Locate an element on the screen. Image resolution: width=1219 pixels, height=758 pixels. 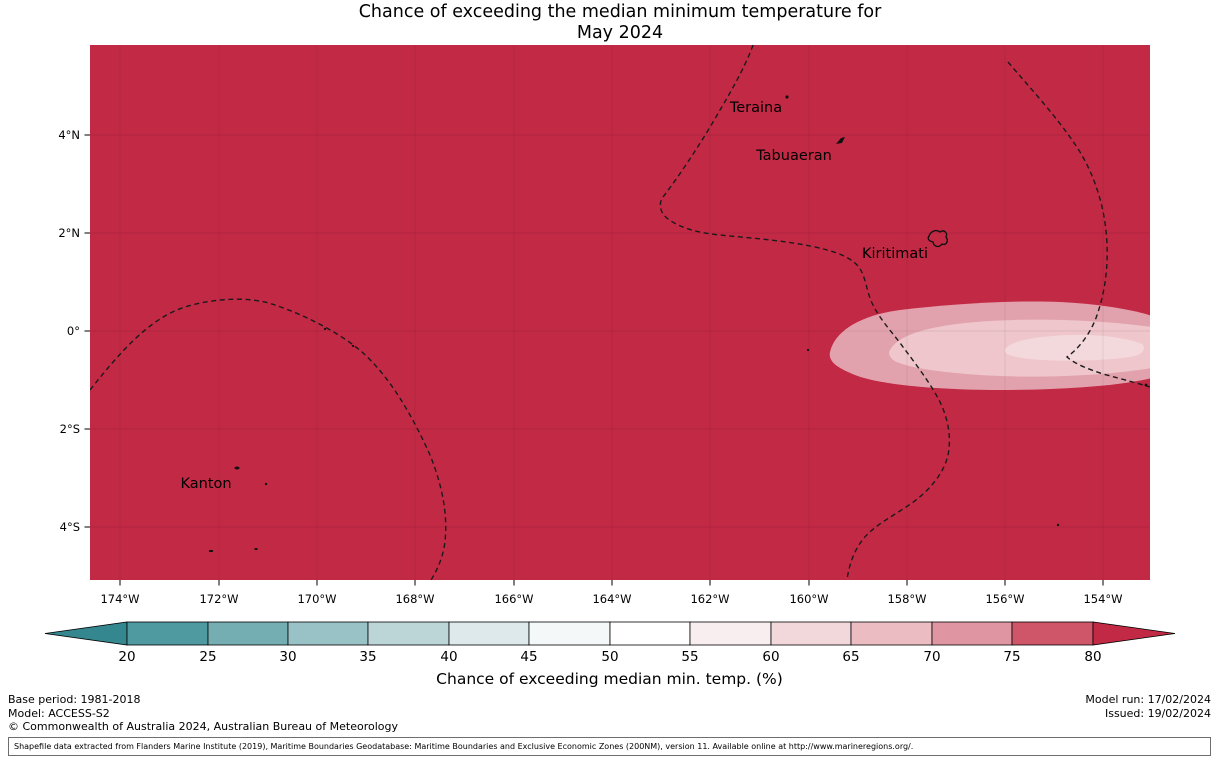
x-tick-label: 158°W is located at coordinates (906, 599).